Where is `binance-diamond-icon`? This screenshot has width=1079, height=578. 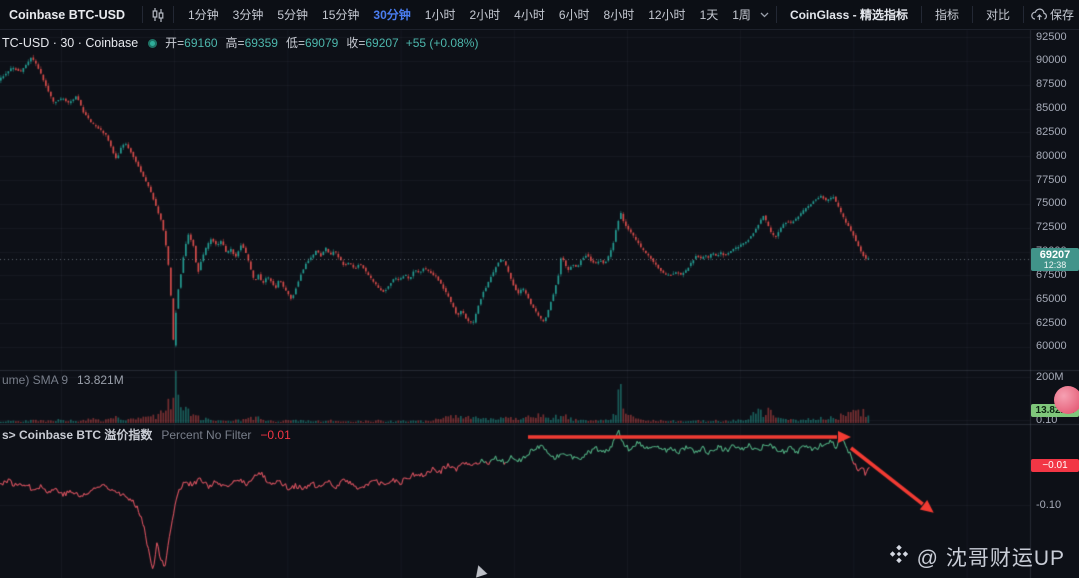
binance-diamond-icon is located at coordinates (899, 557).